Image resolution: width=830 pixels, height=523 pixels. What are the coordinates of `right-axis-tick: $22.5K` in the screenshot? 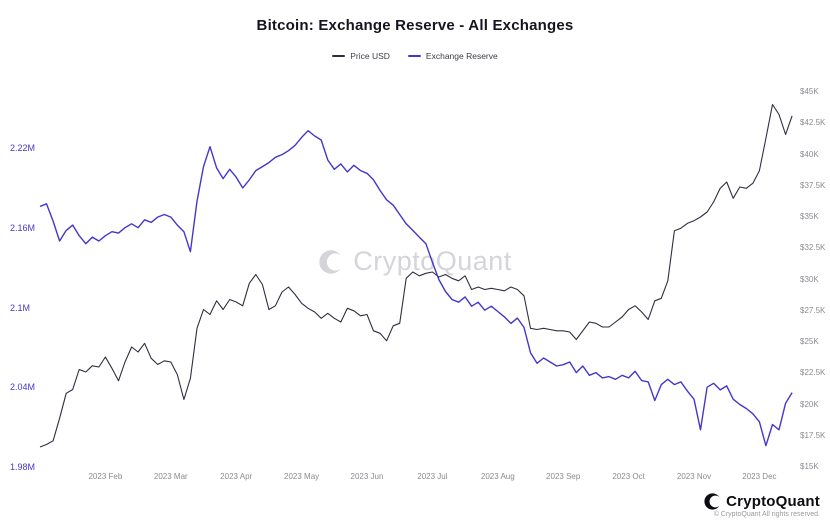 It's located at (813, 373).